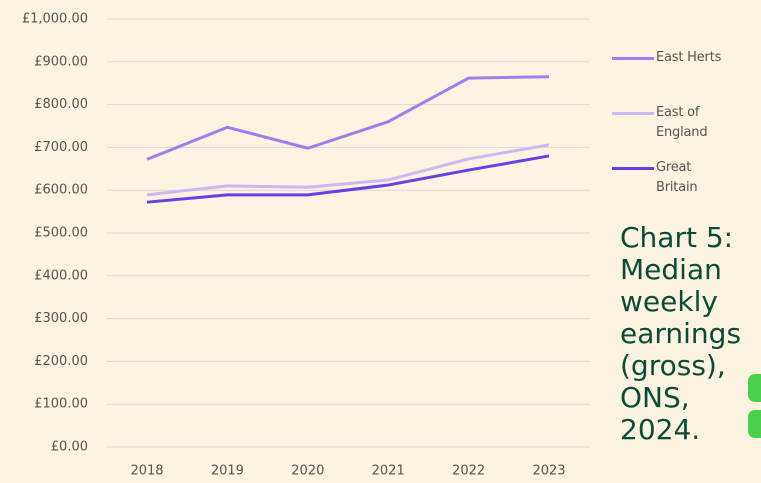  Describe the element at coordinates (55, 19) in the screenshot. I see `y-tick-label: £1,000.00` at that location.